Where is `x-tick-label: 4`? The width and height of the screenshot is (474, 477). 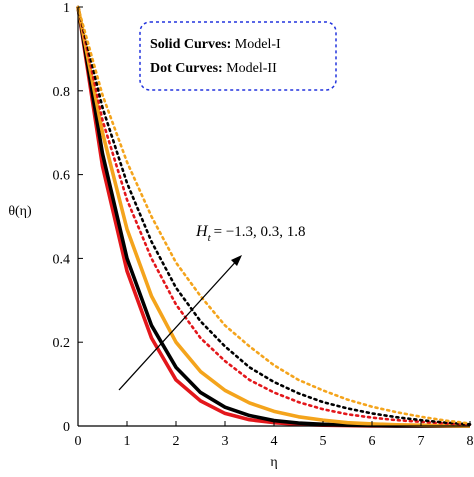
x-tick-label: 4 is located at coordinates (274, 441).